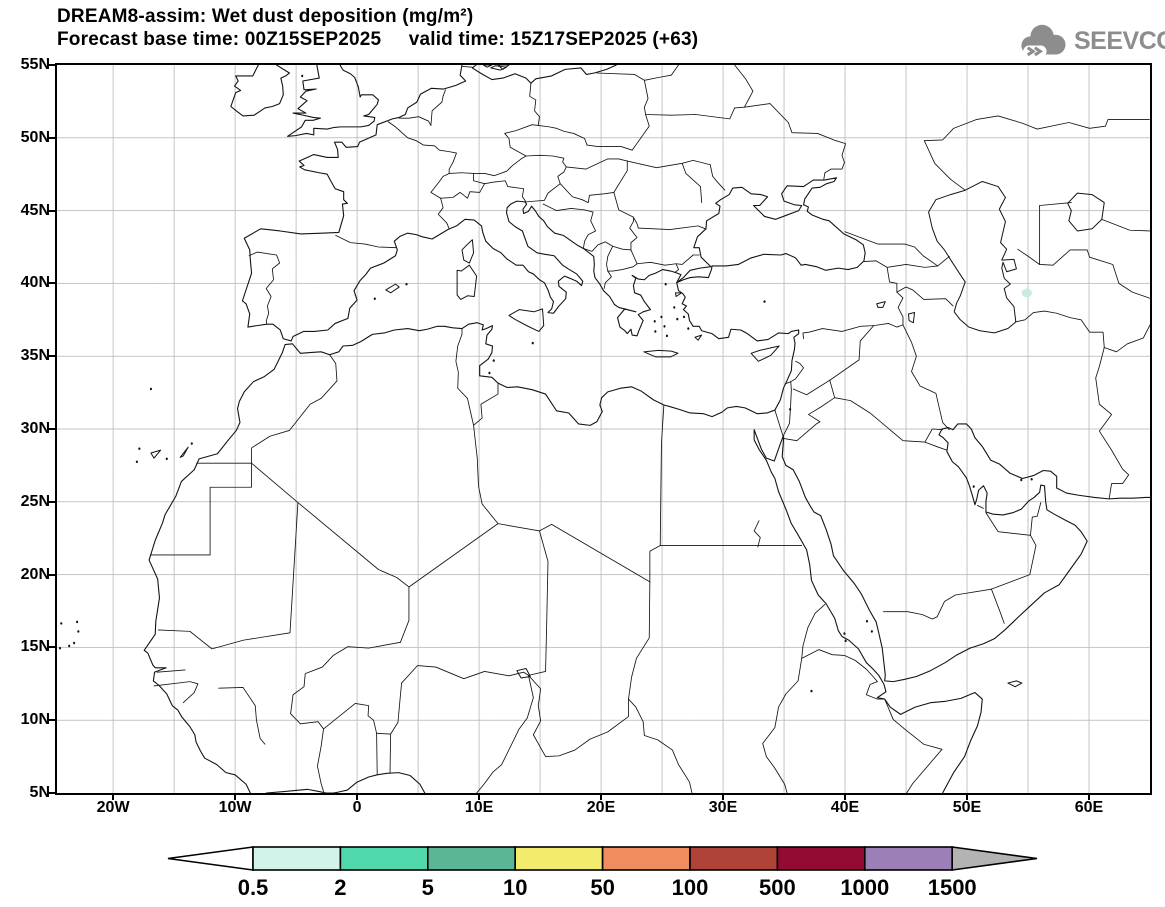 The width and height of the screenshot is (1165, 907). What do you see at coordinates (1043, 41) in the screenshot?
I see `seevccc-cloud-icon` at bounding box center [1043, 41].